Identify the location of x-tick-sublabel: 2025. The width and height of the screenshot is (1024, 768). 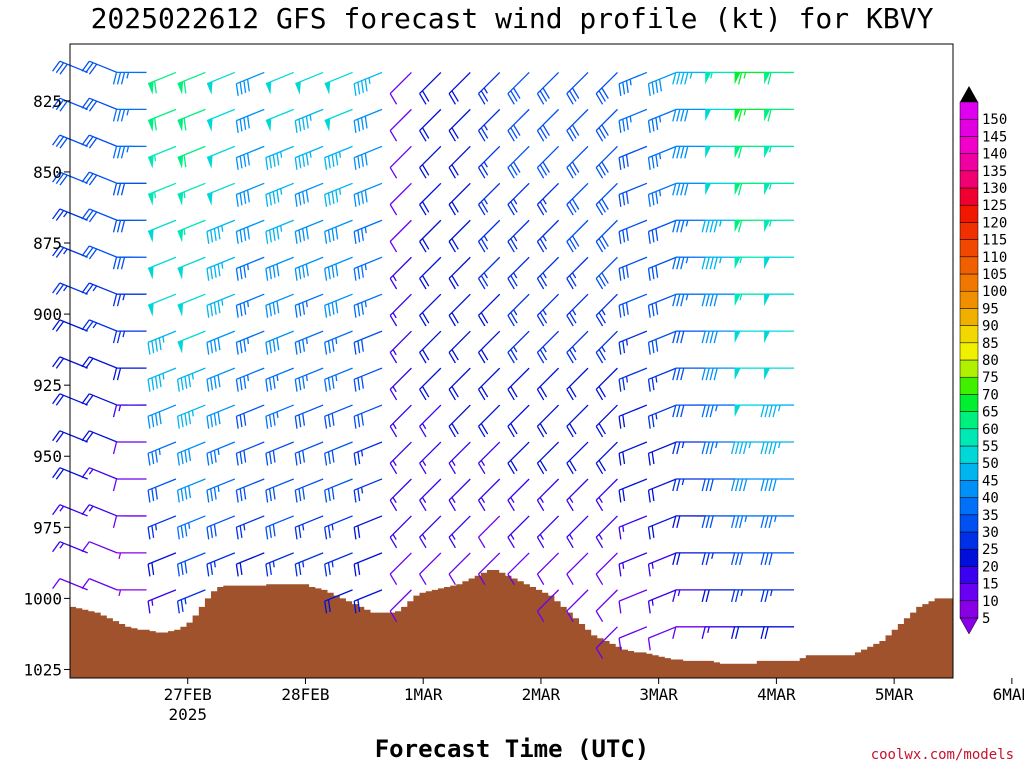
(187, 714).